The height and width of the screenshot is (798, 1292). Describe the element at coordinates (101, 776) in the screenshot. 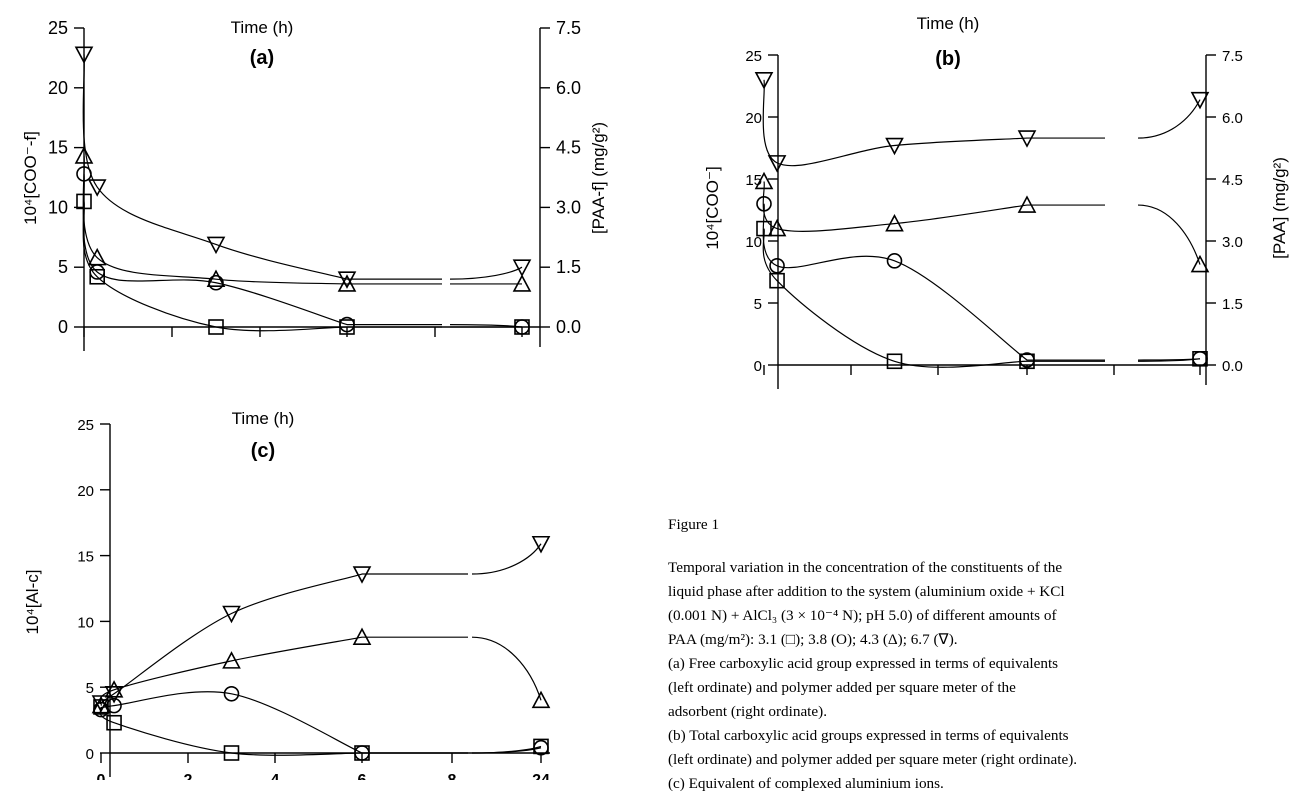

I see `x-tick-label: 0` at that location.